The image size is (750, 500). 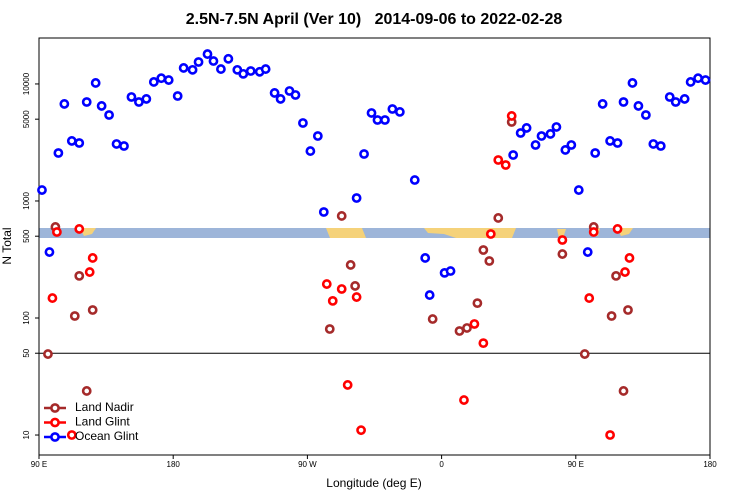 What do you see at coordinates (174, 464) in the screenshot?
I see `x-tick-label: 180` at bounding box center [174, 464].